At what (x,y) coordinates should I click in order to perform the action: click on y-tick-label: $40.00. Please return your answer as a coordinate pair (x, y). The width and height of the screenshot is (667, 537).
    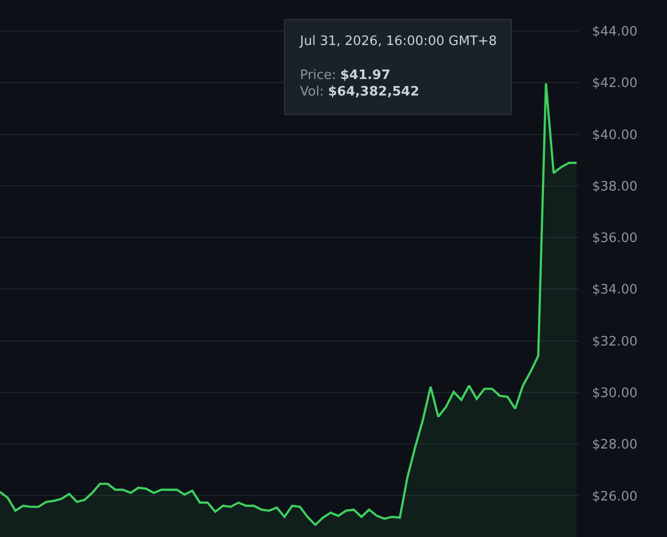
    Looking at the image, I should click on (615, 135).